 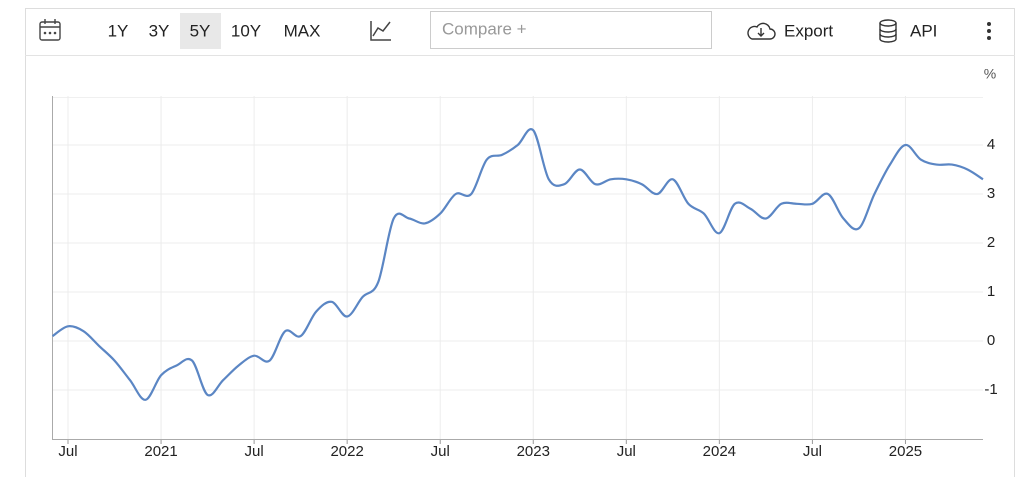 I want to click on y-tick-label: 0, so click(x=991, y=340).